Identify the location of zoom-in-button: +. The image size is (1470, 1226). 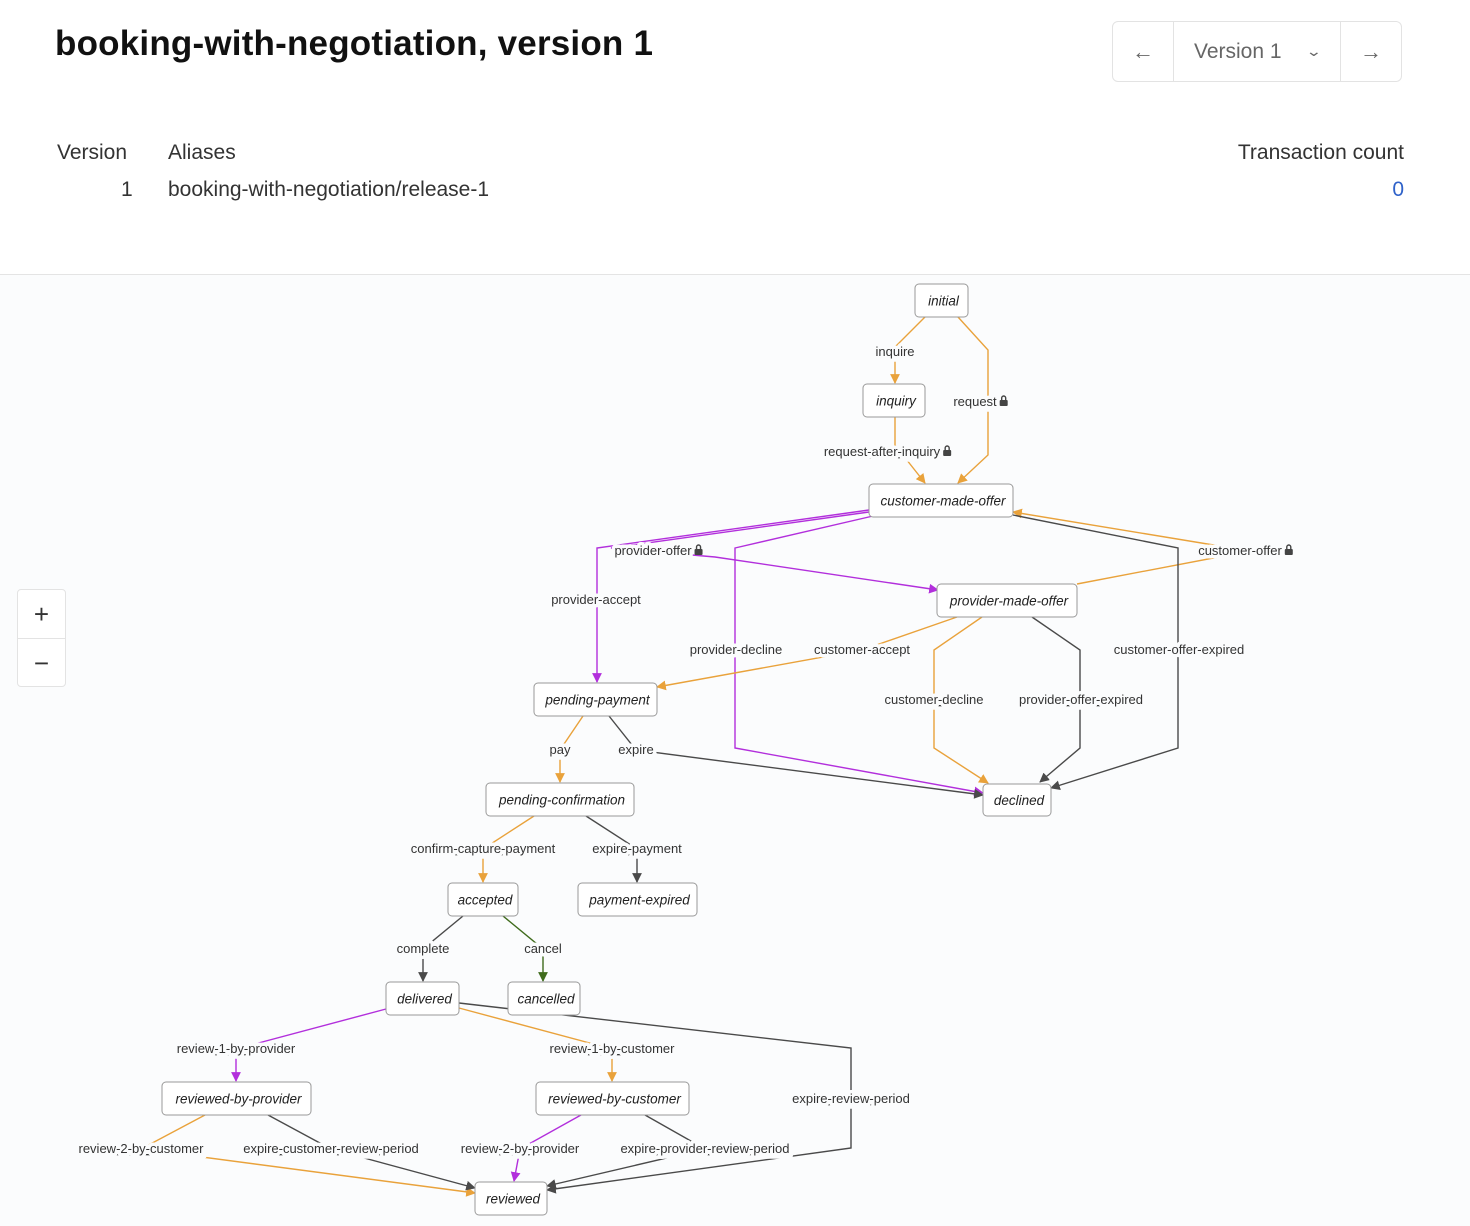
(41, 613).